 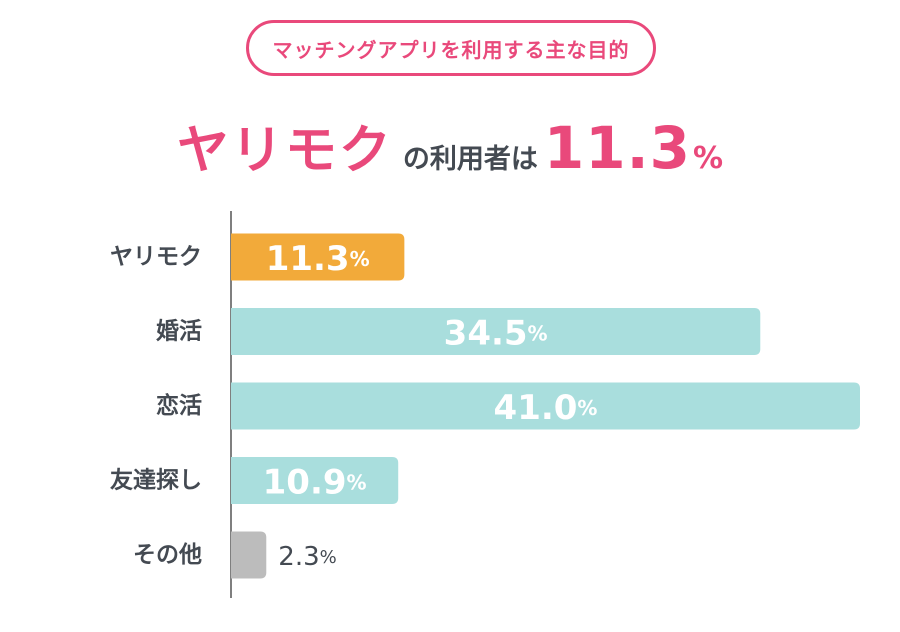 What do you see at coordinates (617, 148) in the screenshot?
I see `headline-value: 11.3` at bounding box center [617, 148].